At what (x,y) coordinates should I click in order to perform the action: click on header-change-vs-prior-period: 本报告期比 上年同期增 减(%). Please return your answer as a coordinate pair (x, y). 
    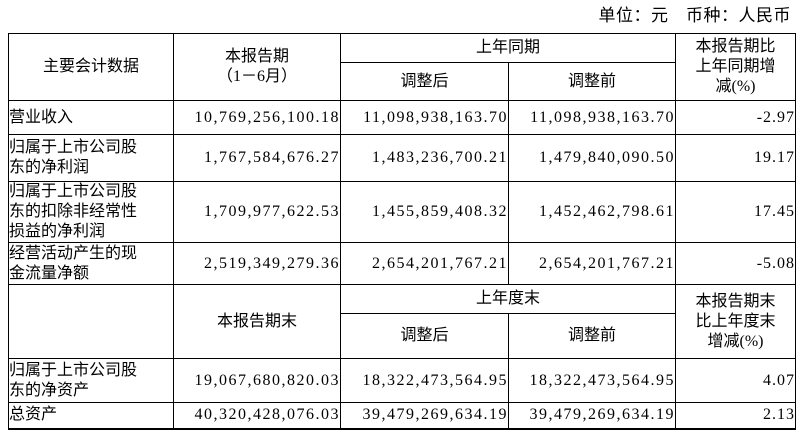
    Looking at the image, I should click on (736, 67).